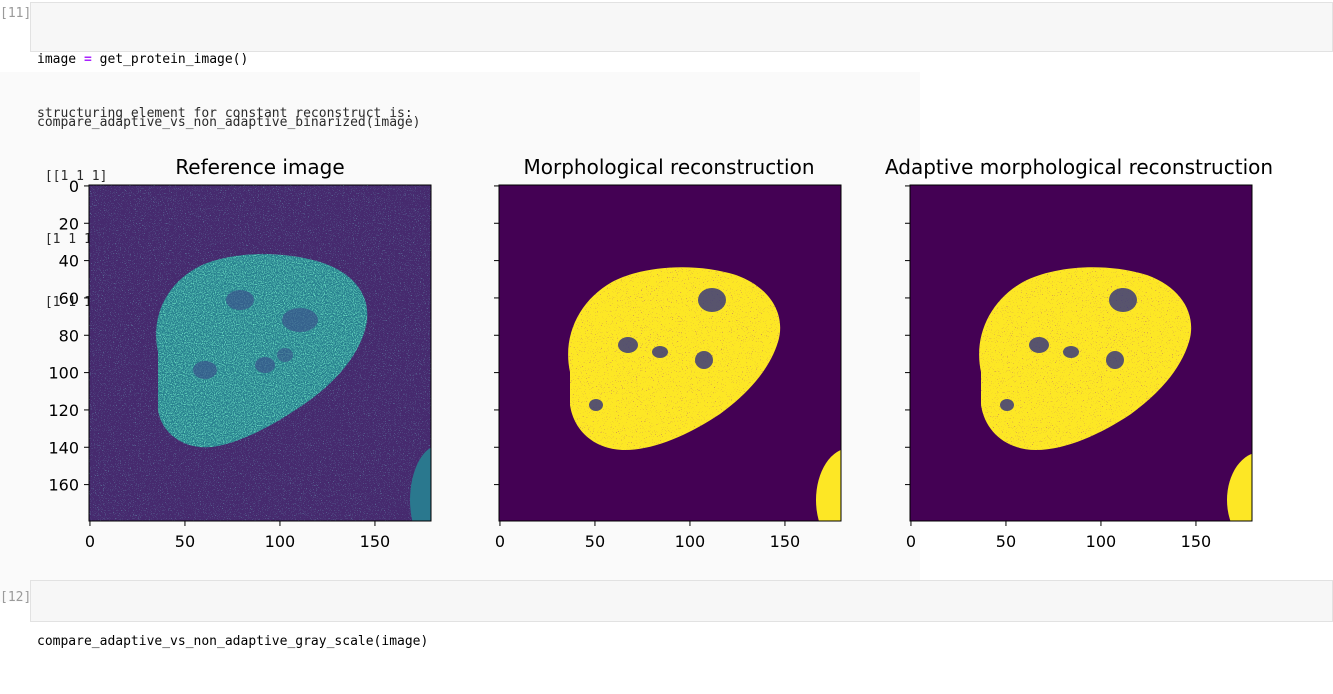 This screenshot has height=694, width=1333. Describe the element at coordinates (63, 410) in the screenshot. I see `y-tick-label: 120` at that location.